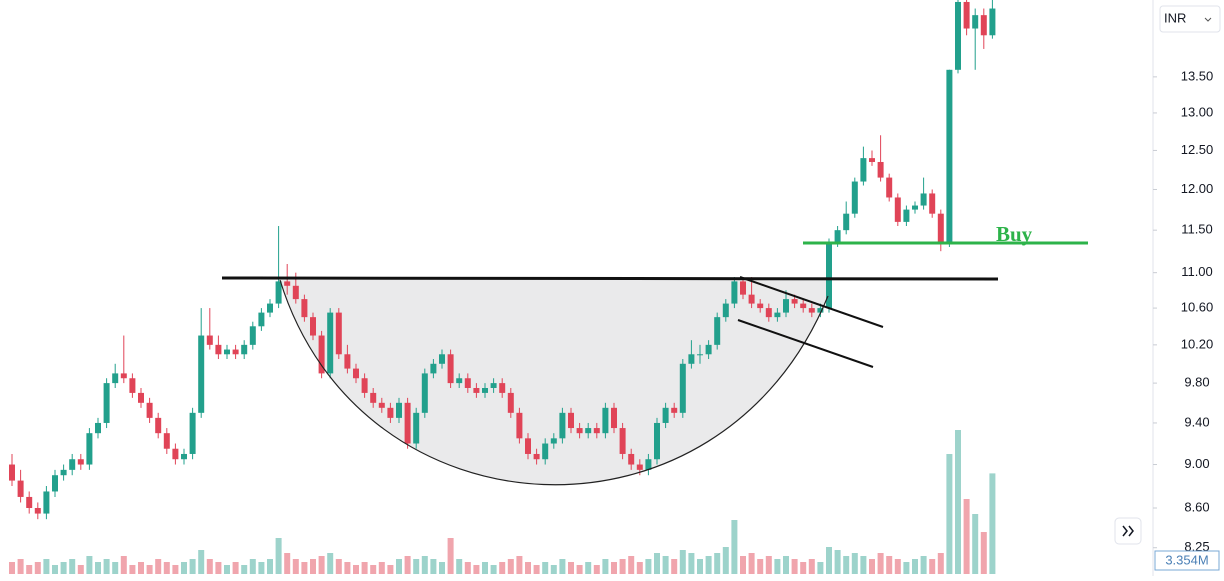  What do you see at coordinates (1197, 343) in the screenshot?
I see `y-tick-label: 10.20` at bounding box center [1197, 343].